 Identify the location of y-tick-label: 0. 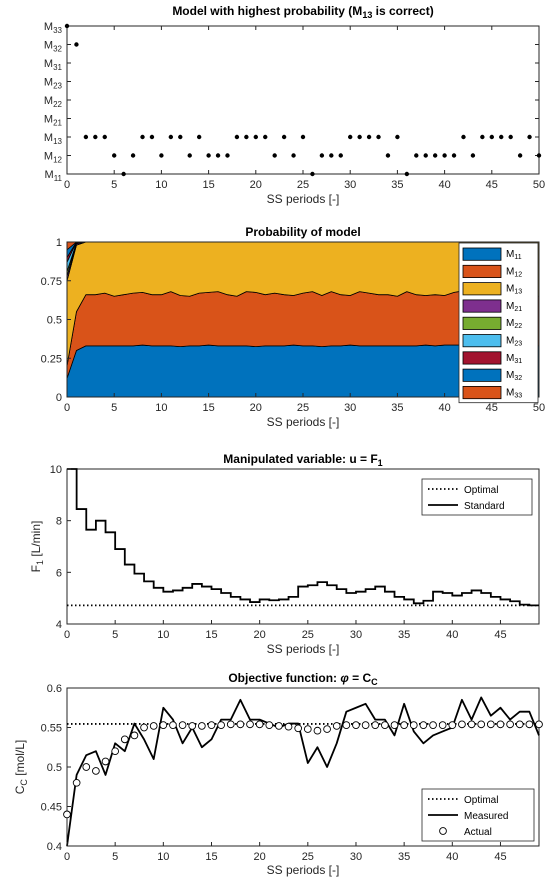
(59, 398).